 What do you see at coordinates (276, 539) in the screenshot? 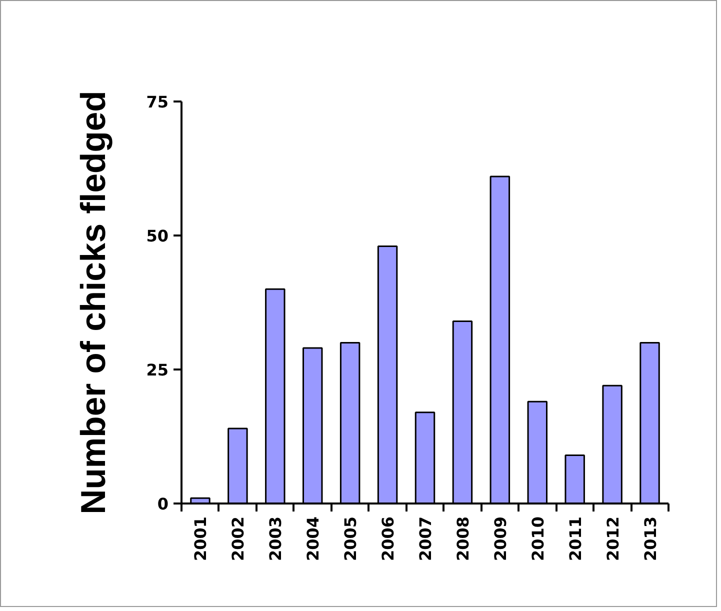
I see `x-tick-label: 2003` at bounding box center [276, 539].